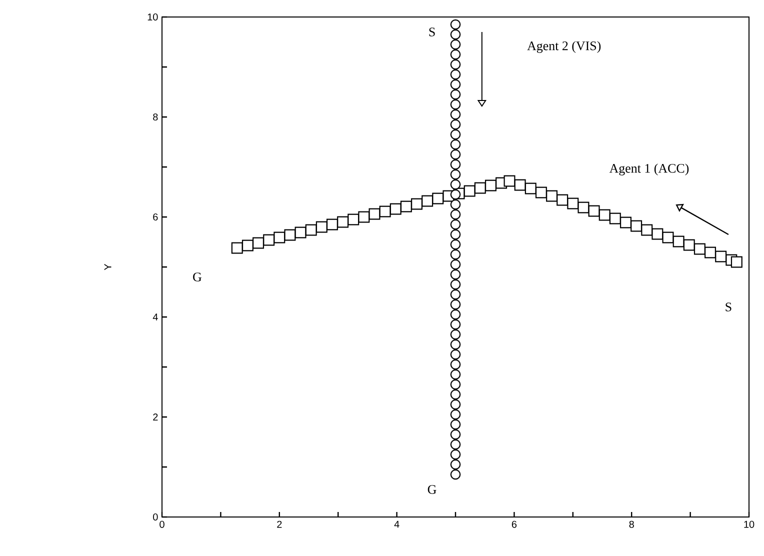 The height and width of the screenshot is (556, 764). Describe the element at coordinates (155, 417) in the screenshot. I see `y-tick-label: 2` at that location.